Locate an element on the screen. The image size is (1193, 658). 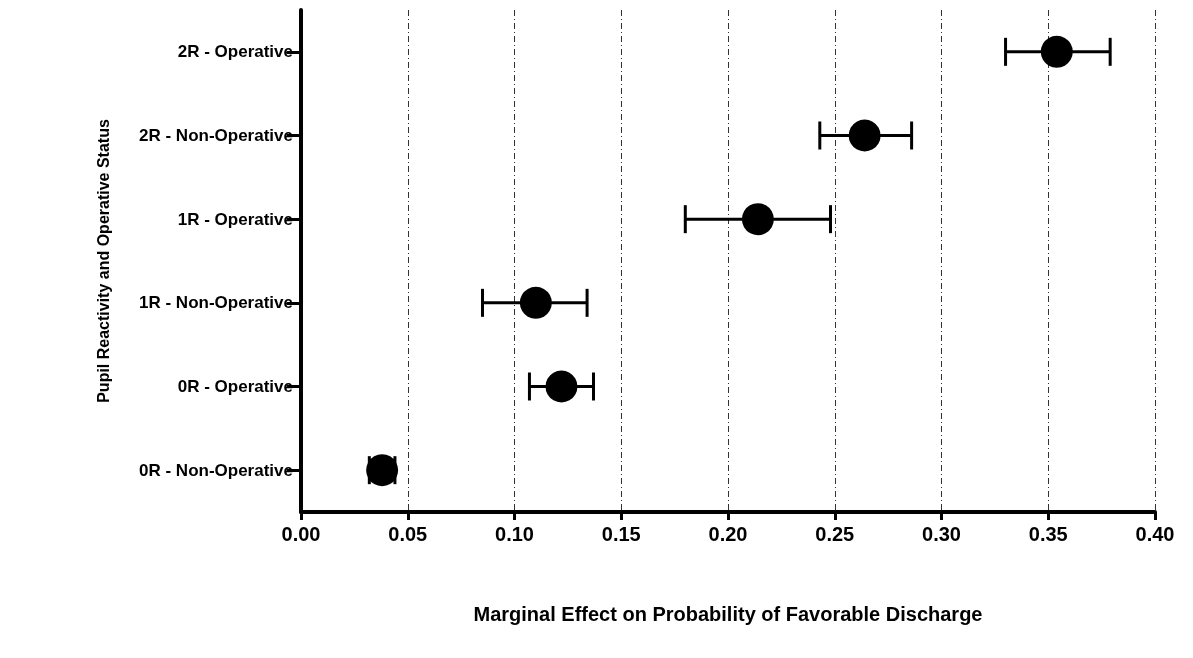
x-tick-label: 0.35 is located at coordinates (1048, 534).